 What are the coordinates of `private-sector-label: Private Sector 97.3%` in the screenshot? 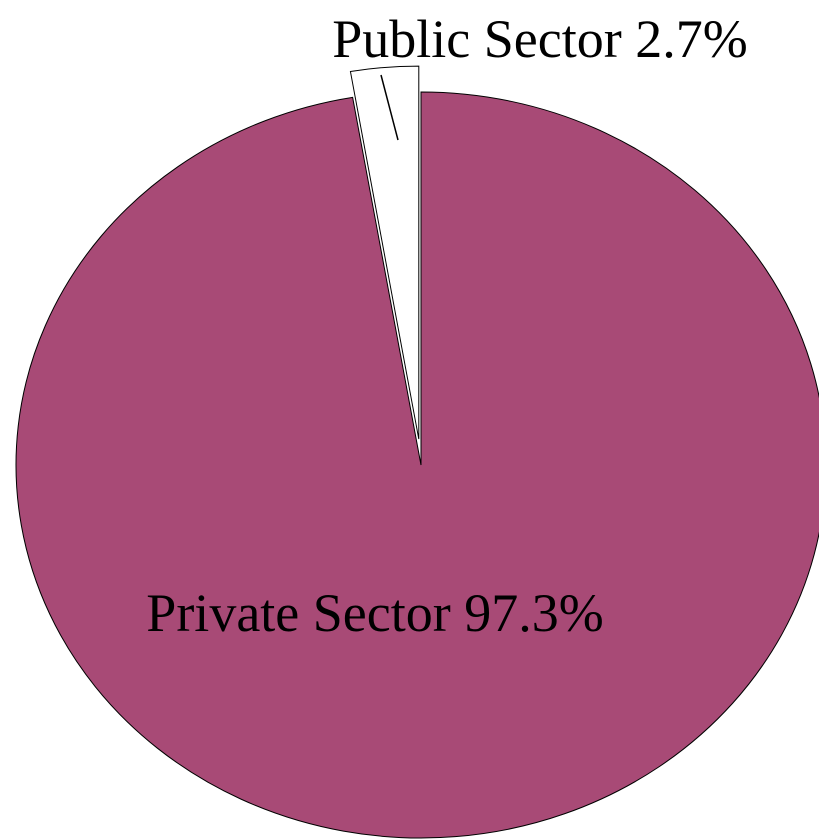 It's located at (374, 613).